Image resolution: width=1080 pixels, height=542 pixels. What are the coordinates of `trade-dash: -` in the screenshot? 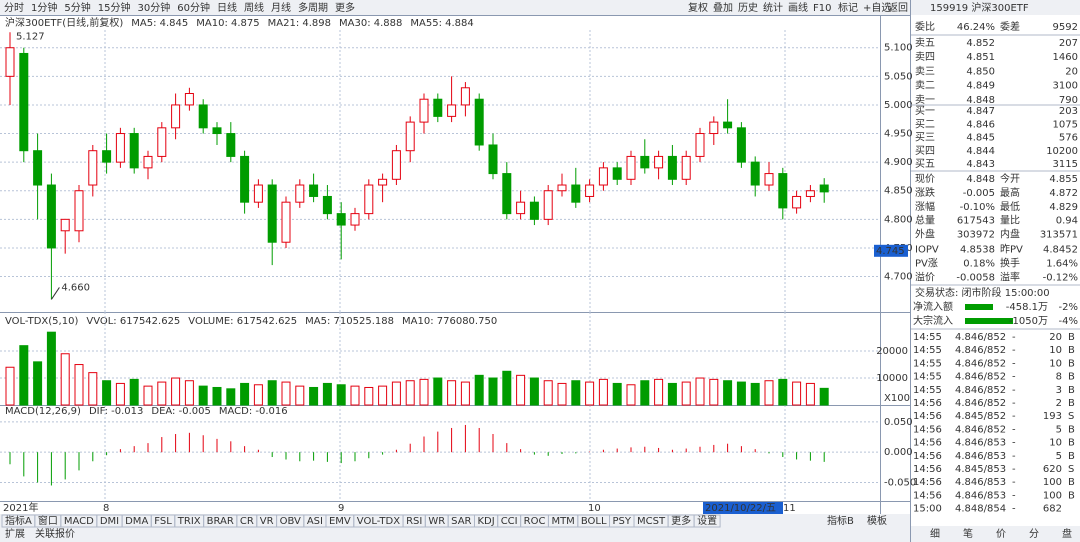 It's located at (1014, 363).